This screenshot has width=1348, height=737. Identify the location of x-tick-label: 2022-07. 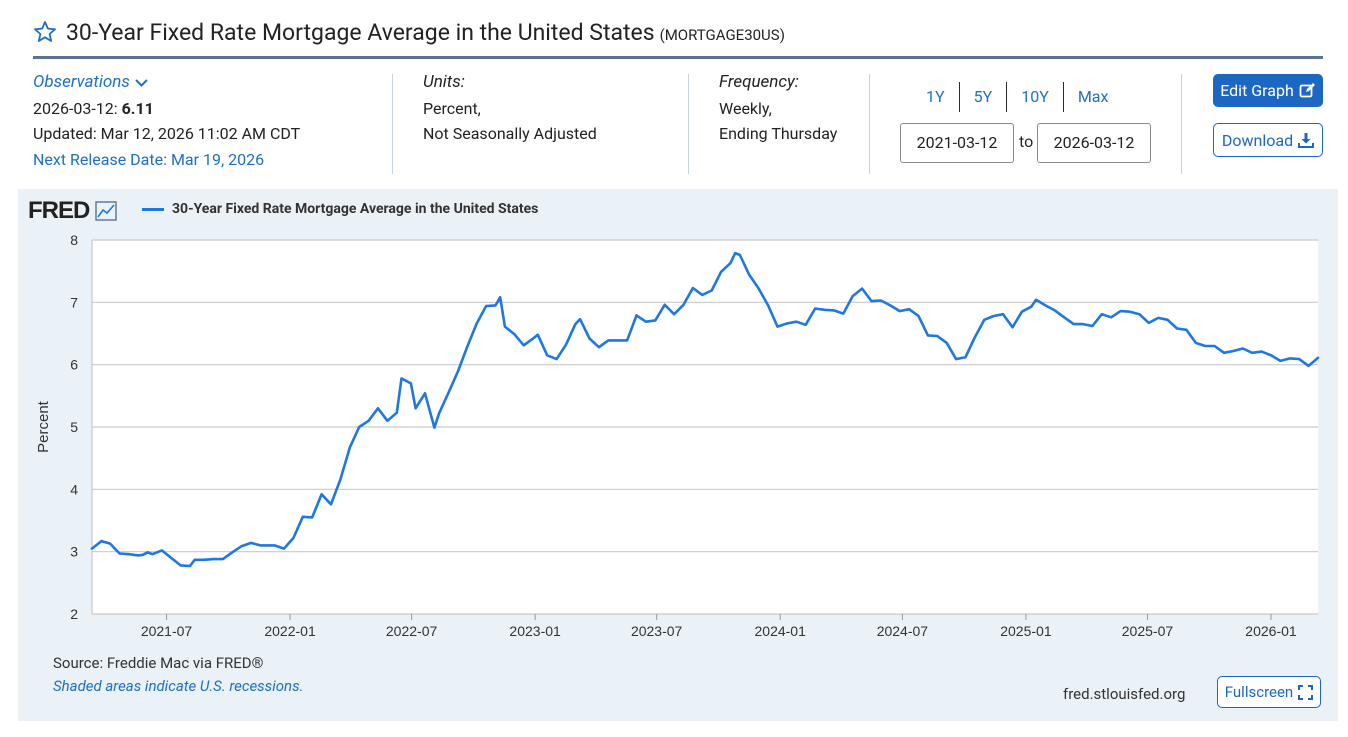
(412, 631).